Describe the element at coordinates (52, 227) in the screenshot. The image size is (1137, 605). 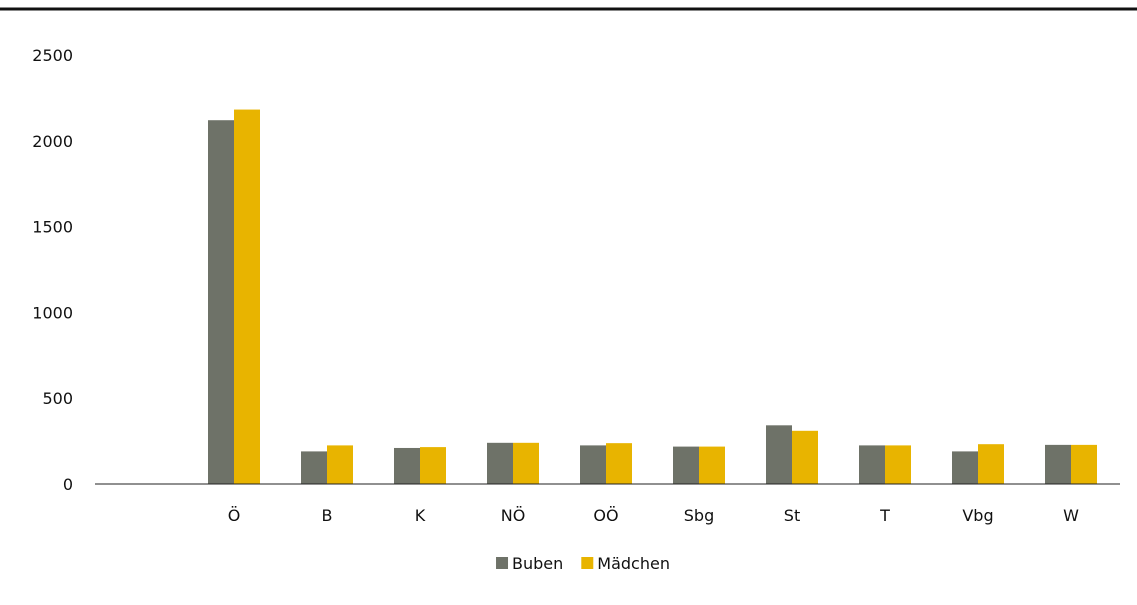
I see `y-tick-label: 1500` at that location.